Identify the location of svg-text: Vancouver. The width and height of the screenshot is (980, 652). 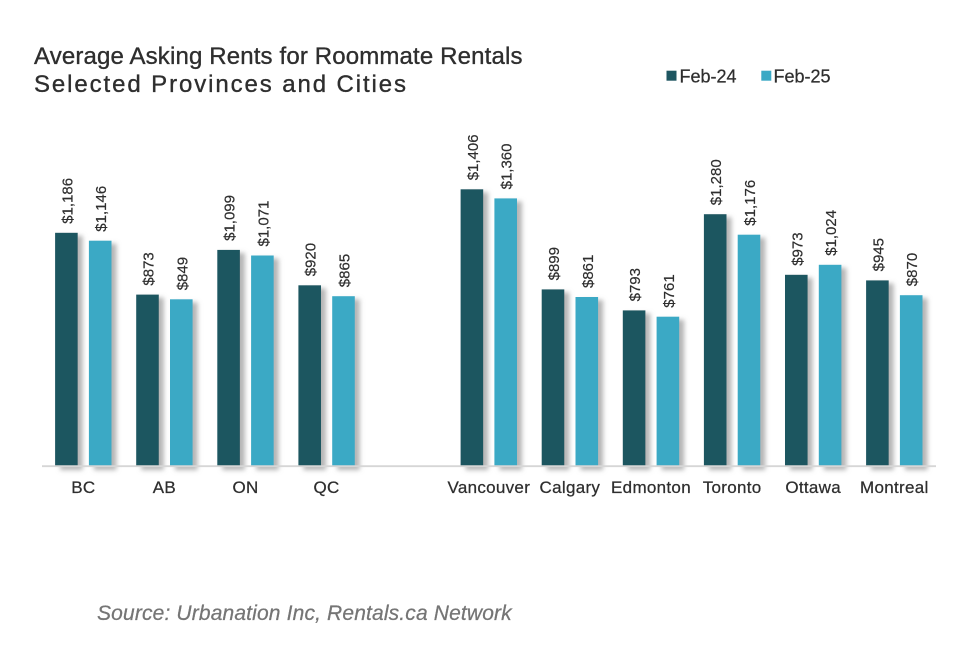
(488, 487).